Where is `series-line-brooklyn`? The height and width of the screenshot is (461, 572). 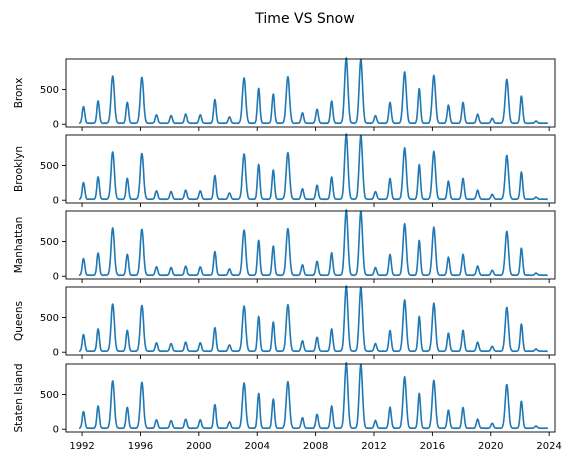
series-line-brooklyn is located at coordinates (313, 167).